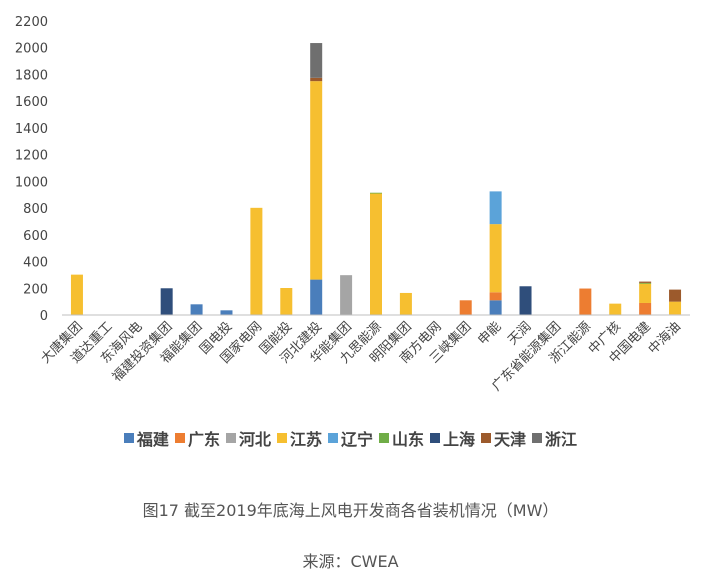 The height and width of the screenshot is (573, 701). I want to click on legend-label: 河北, so click(254, 439).